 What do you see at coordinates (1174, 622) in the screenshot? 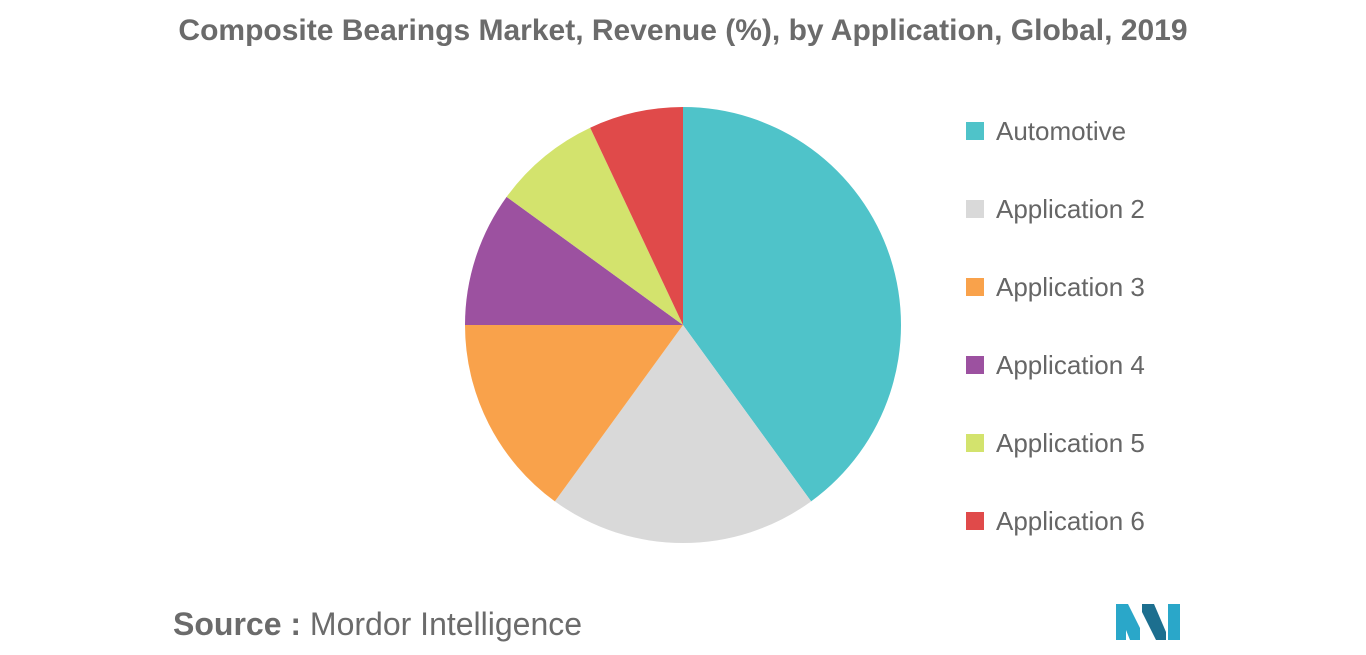
I see `logo-shape-right` at bounding box center [1174, 622].